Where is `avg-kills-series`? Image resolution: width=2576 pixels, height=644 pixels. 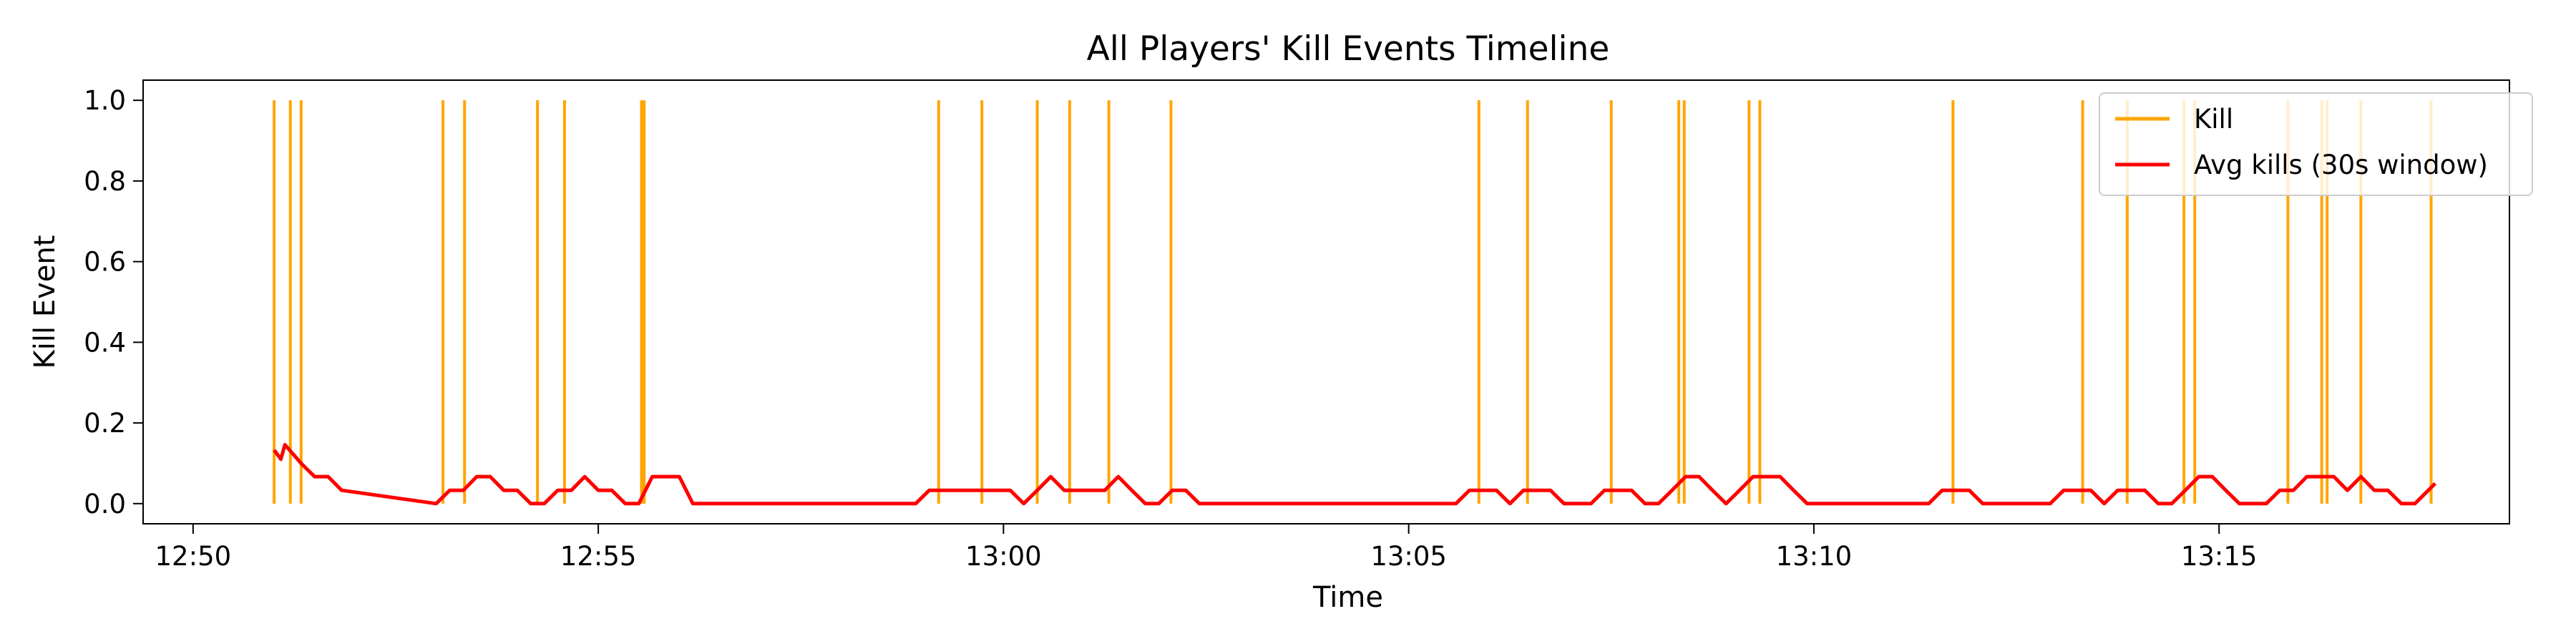
avg-kills-series is located at coordinates (1354, 474).